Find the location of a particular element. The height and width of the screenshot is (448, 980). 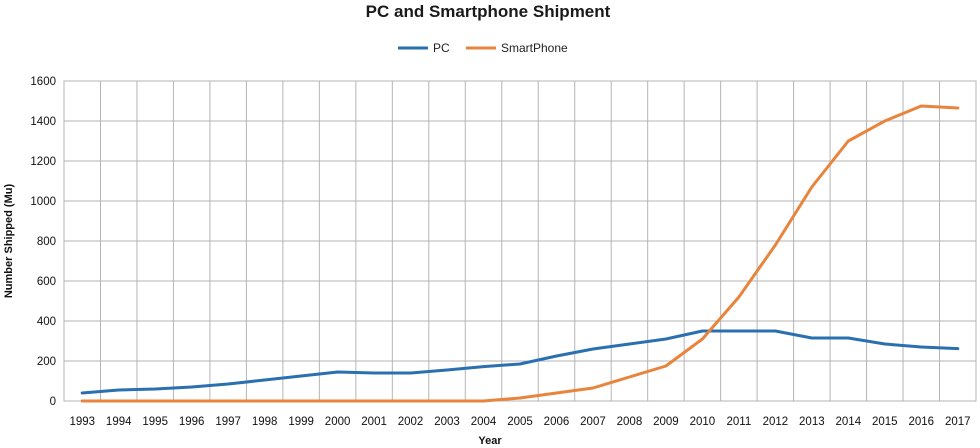

x-tick-label: 2010 is located at coordinates (703, 422).